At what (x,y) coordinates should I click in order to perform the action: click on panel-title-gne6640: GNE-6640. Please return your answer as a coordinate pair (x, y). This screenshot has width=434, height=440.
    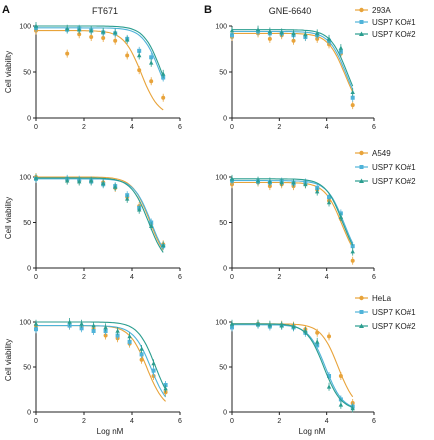
    Looking at the image, I should click on (290, 11).